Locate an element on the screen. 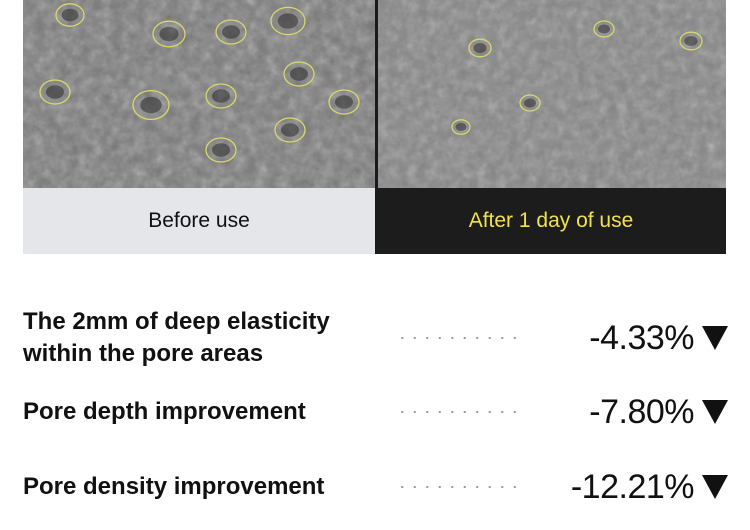  metric-label-line1: The 2mm of deep elasticity is located at coordinates (176, 321).